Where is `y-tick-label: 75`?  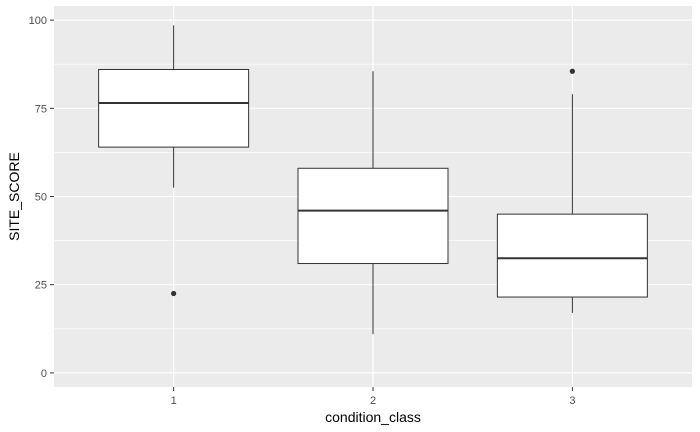 y-tick-label: 75 is located at coordinates (41, 109).